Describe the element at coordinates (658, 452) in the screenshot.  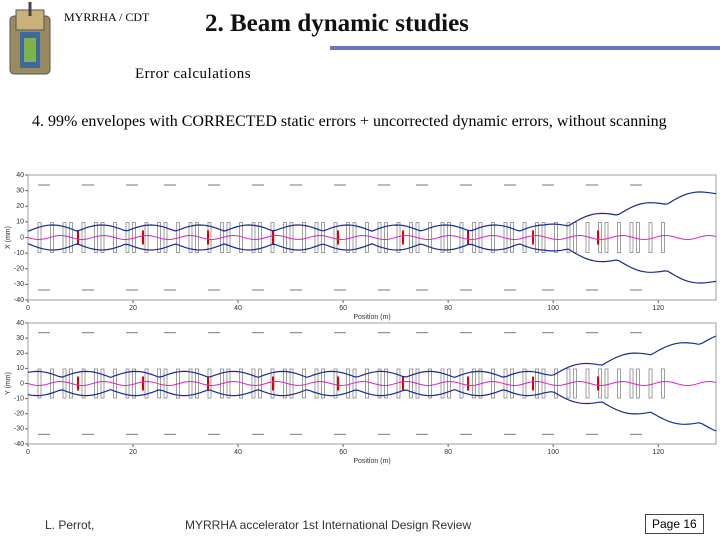
I see `x-tick-label: 120` at that location.